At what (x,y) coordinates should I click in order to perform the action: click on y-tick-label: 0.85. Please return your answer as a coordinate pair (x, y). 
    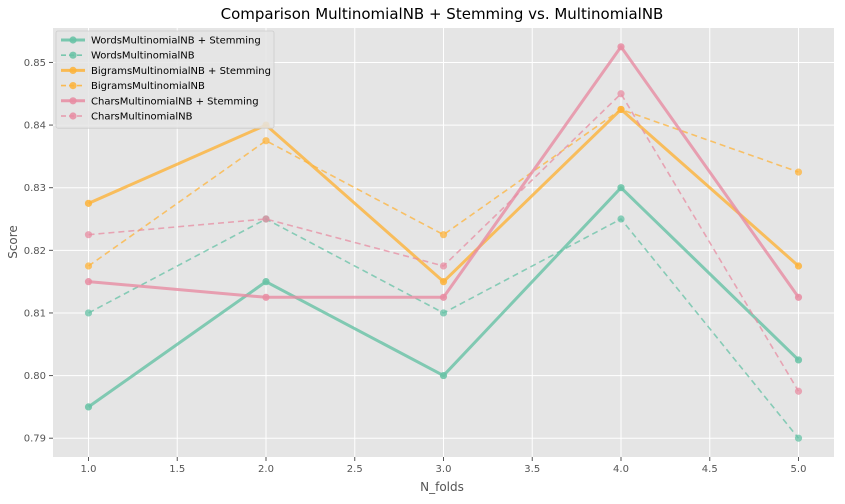
    Looking at the image, I should click on (35, 63).